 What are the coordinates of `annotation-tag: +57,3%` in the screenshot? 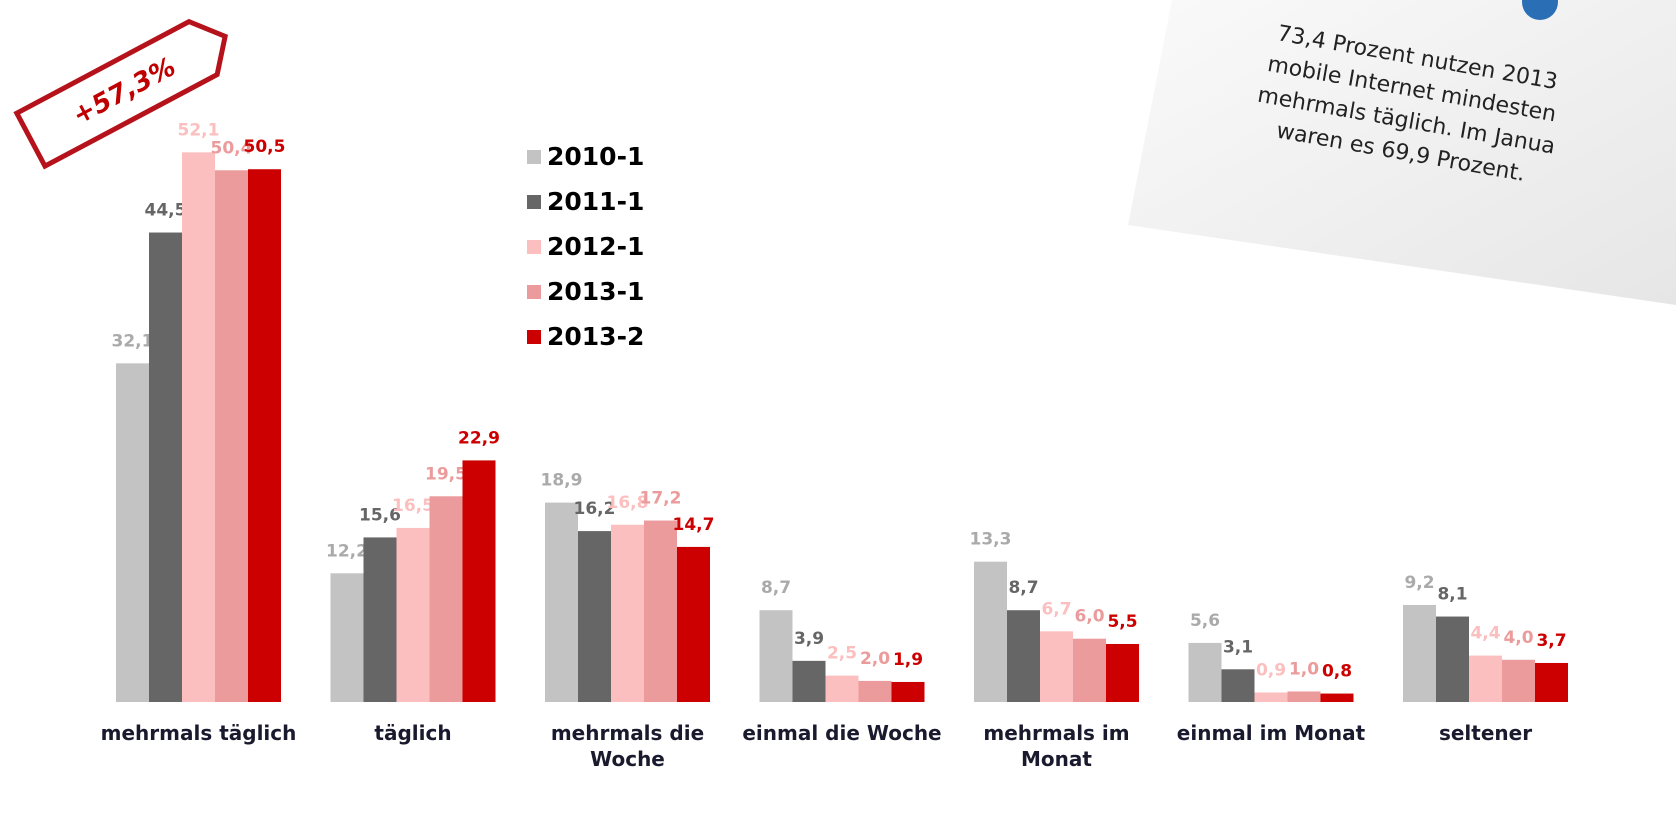 It's located at (120, 94).